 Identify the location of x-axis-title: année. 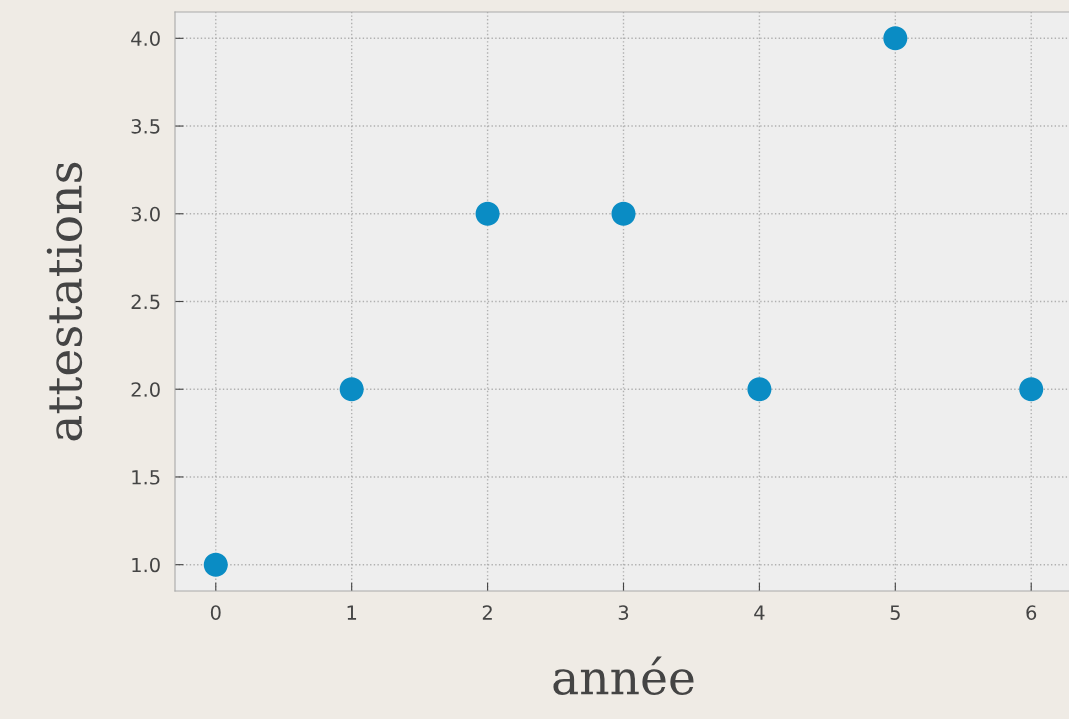
(623, 675).